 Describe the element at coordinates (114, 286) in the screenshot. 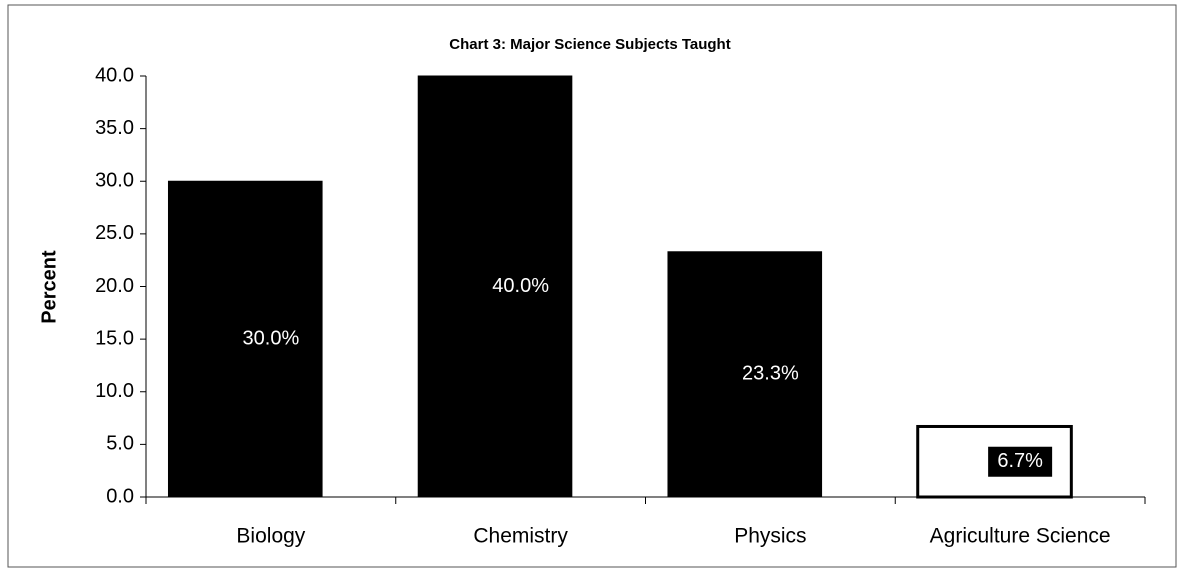

I see `y-tick-label: 20.0` at that location.